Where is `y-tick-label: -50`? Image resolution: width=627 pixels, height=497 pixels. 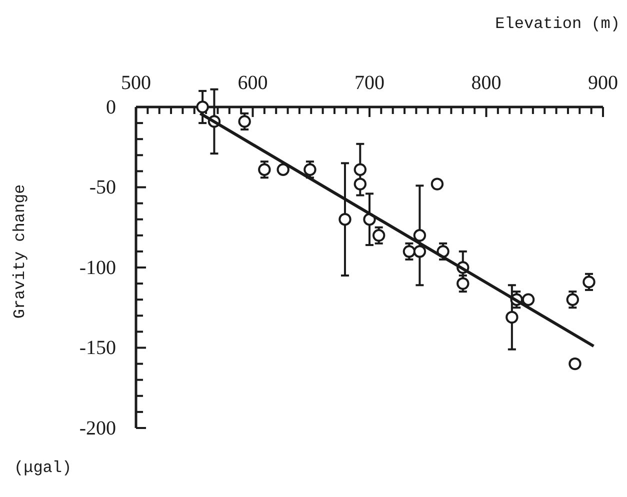
y-tick-label: -50 is located at coordinates (102, 187).